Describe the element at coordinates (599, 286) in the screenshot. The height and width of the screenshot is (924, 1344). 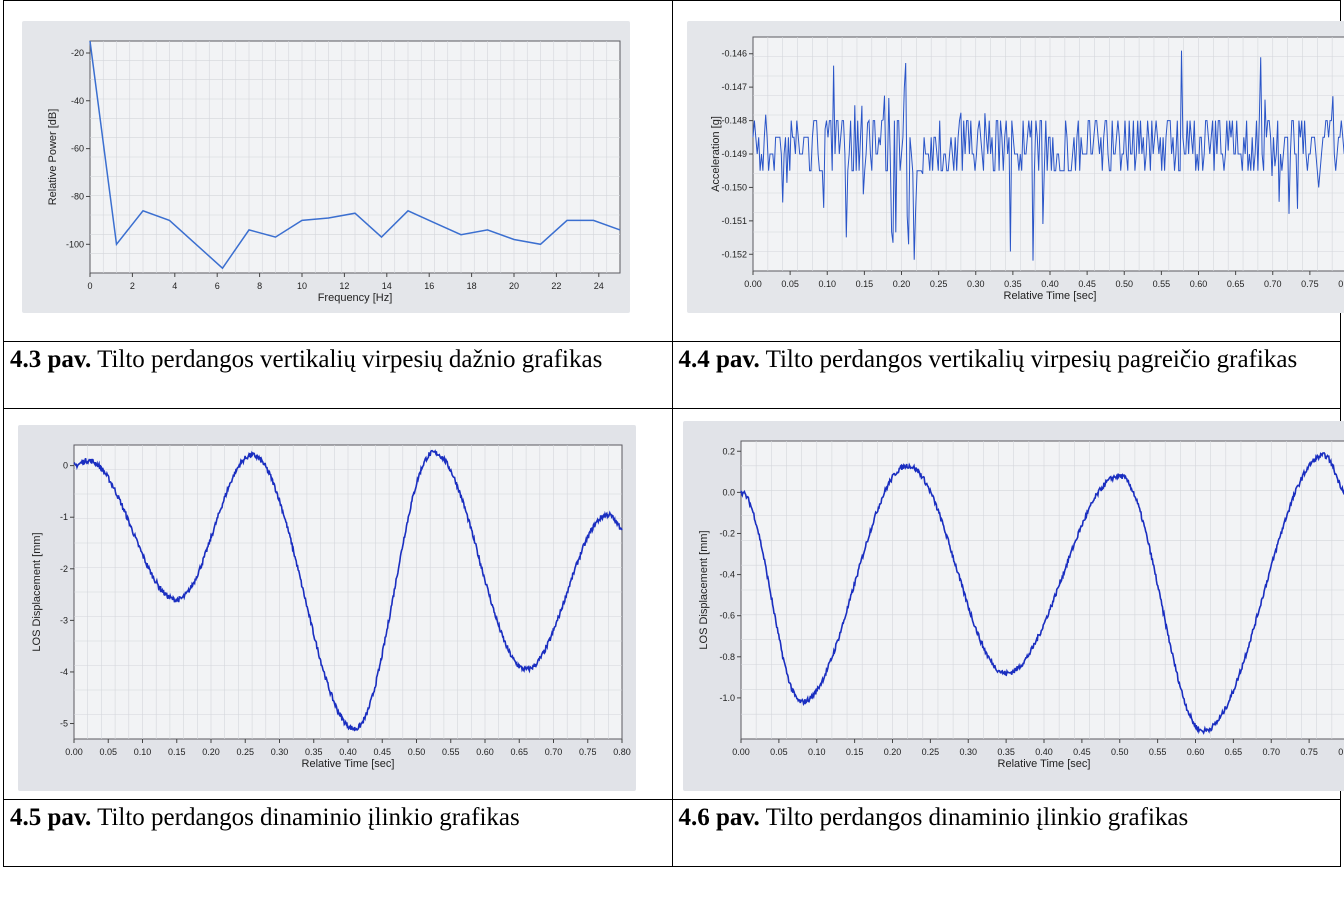
I see `x-tick-label: 24` at that location.